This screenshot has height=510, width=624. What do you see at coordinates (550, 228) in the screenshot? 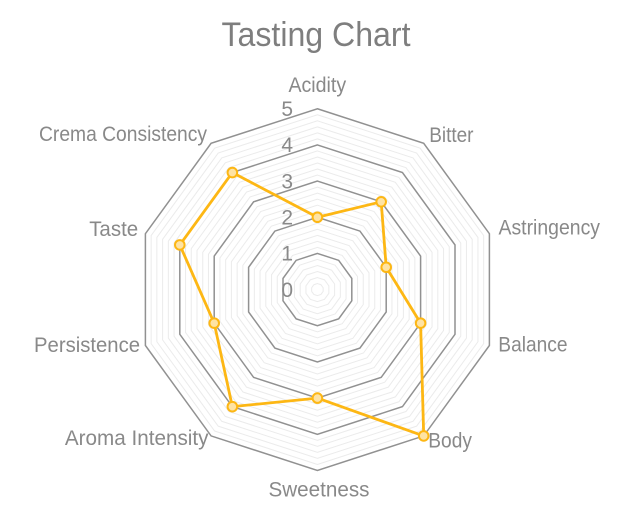
I see `svg-text: Astringency` at bounding box center [550, 228].